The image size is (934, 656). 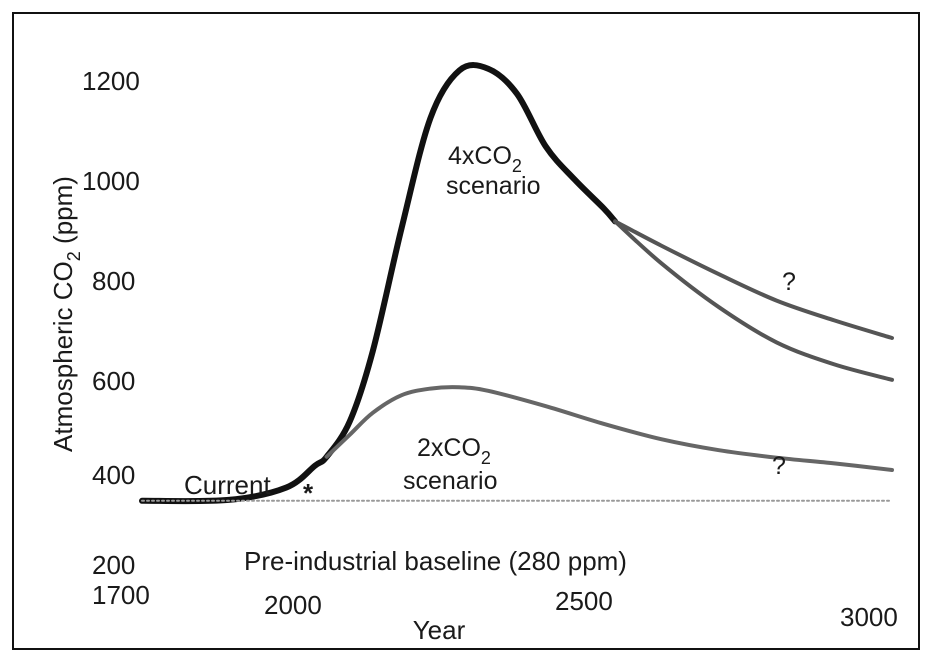 I want to click on question-mark-upper: ?, so click(x=789, y=282).